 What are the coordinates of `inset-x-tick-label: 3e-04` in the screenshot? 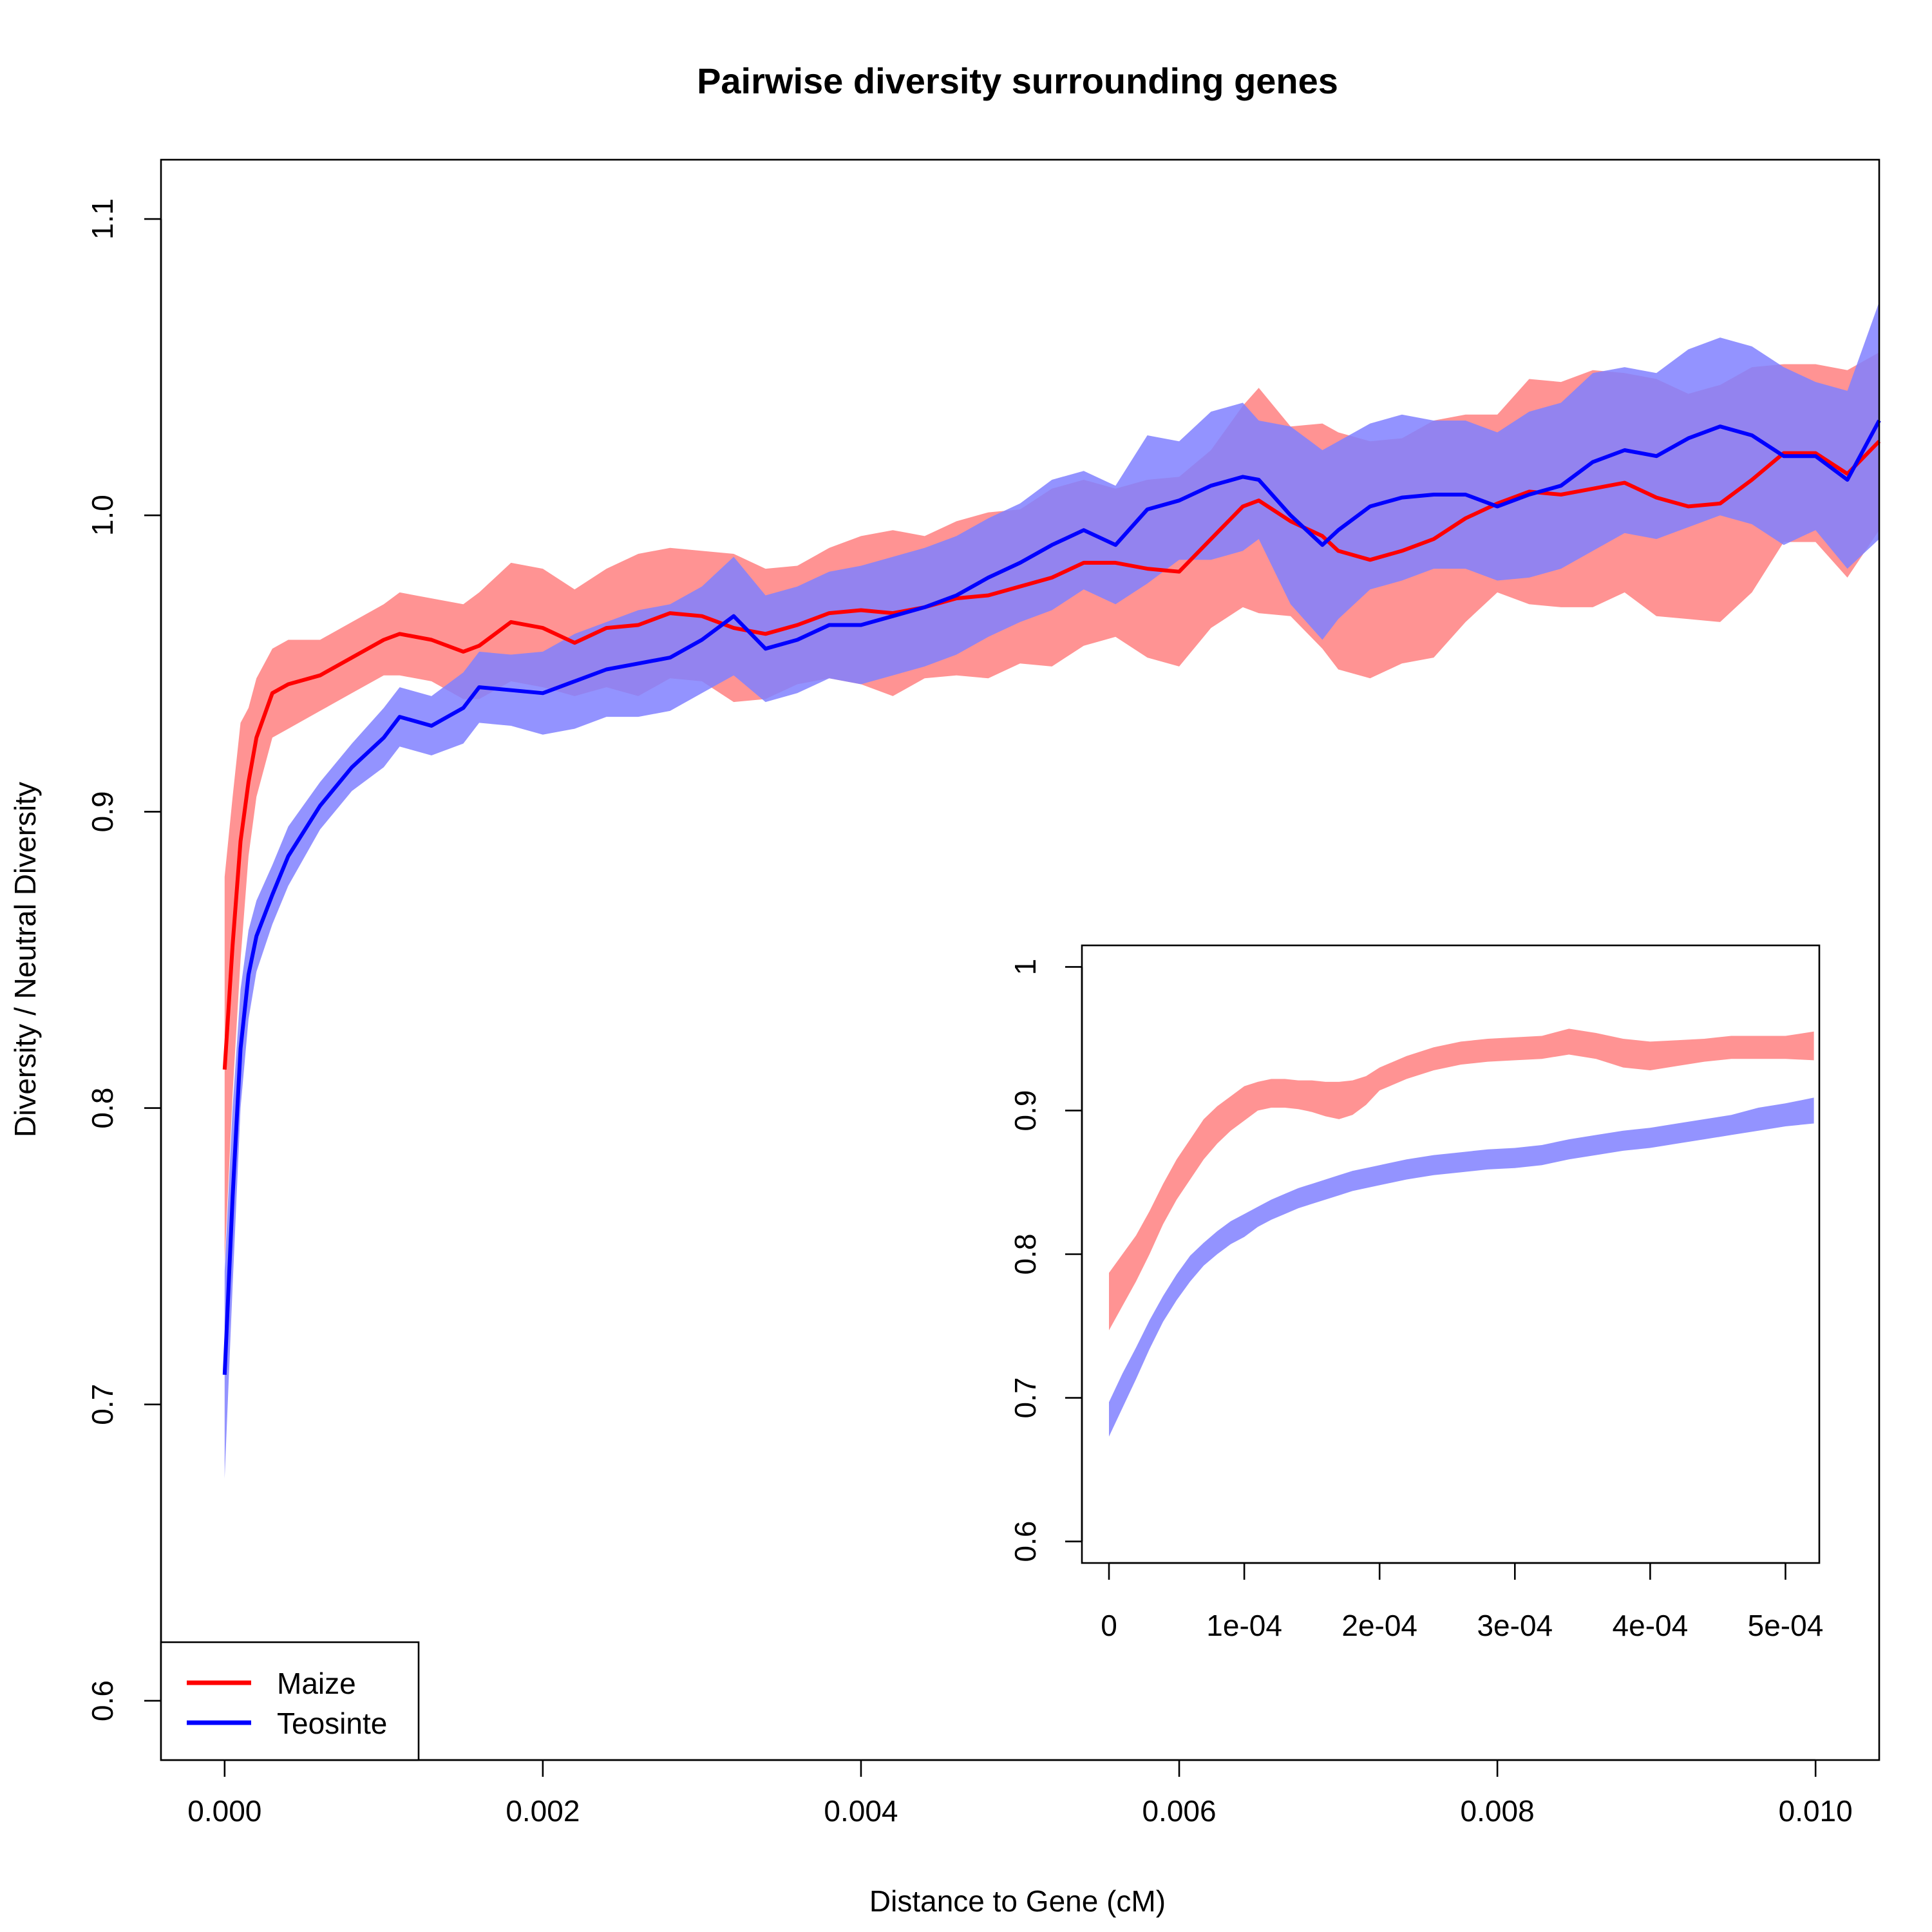 It's located at (1515, 1626).